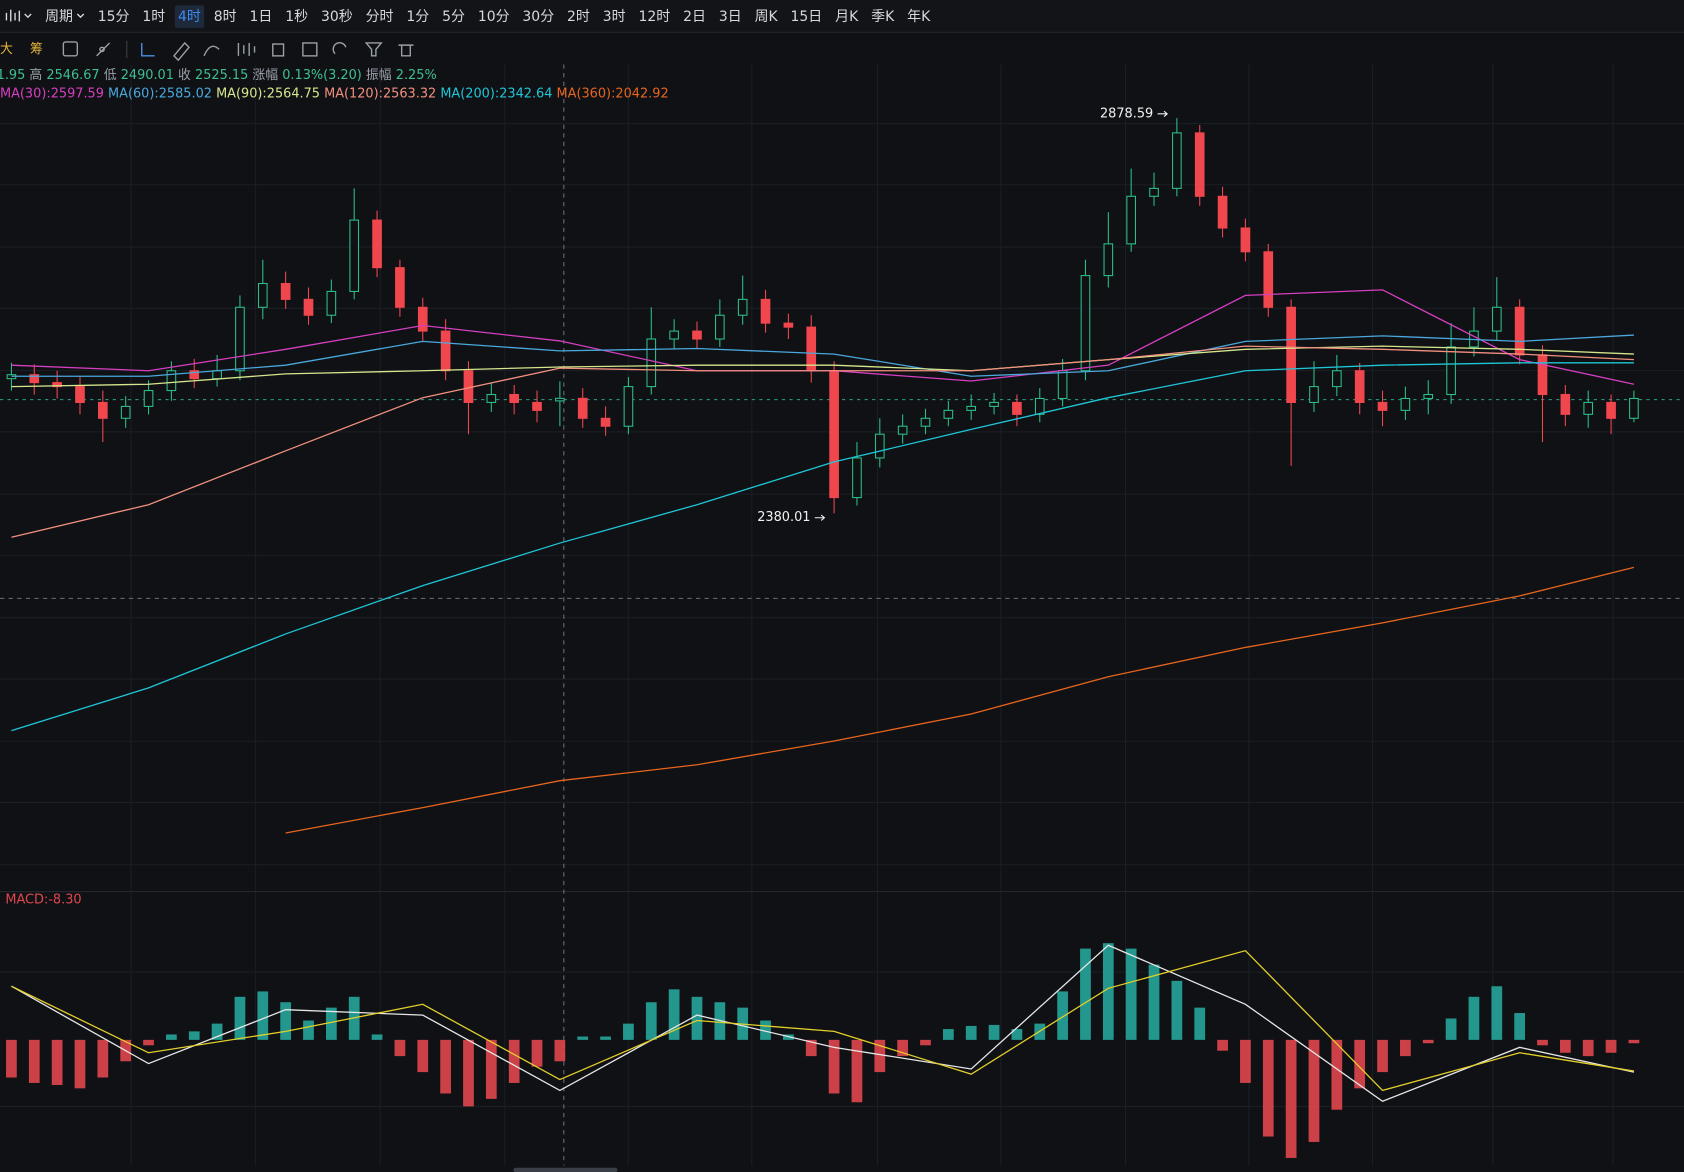  I want to click on legend-value: 2042.92, so click(641, 93).